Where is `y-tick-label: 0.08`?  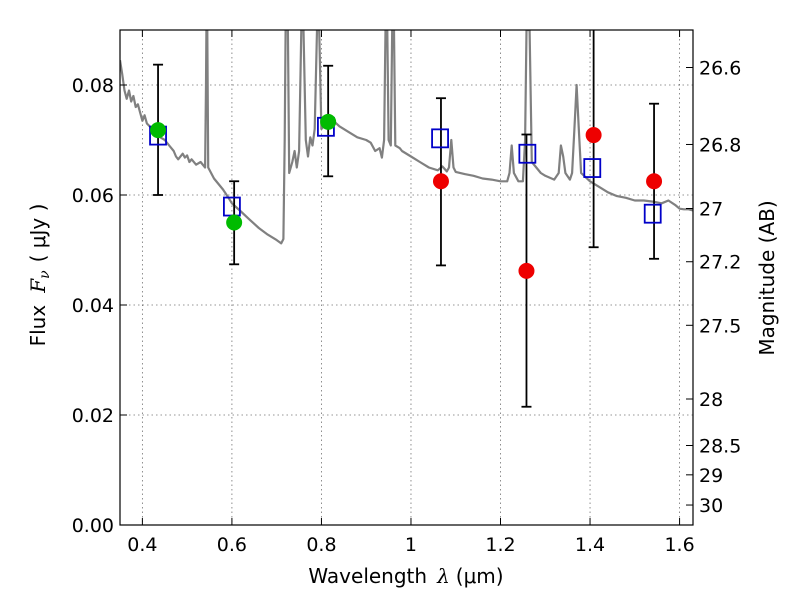
y-tick-label: 0.08 is located at coordinates (93, 86).